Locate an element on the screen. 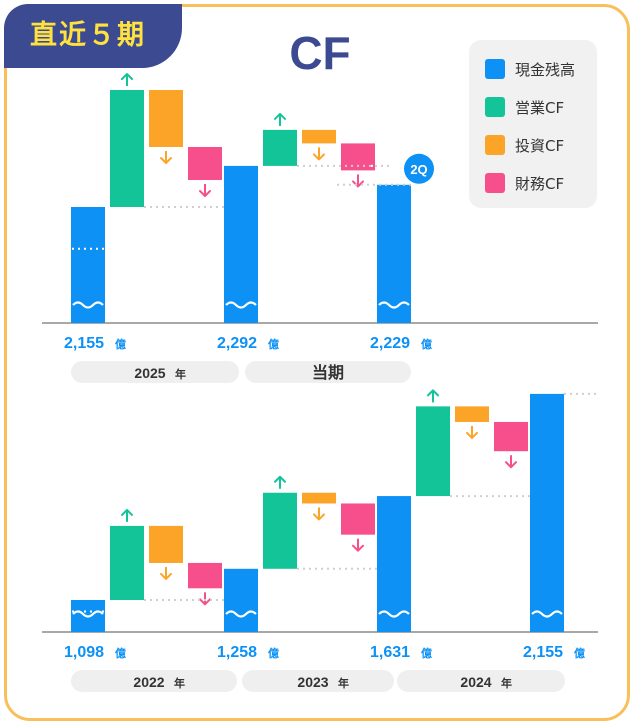  chart2-operating-arrow-3-head is located at coordinates (433, 393).